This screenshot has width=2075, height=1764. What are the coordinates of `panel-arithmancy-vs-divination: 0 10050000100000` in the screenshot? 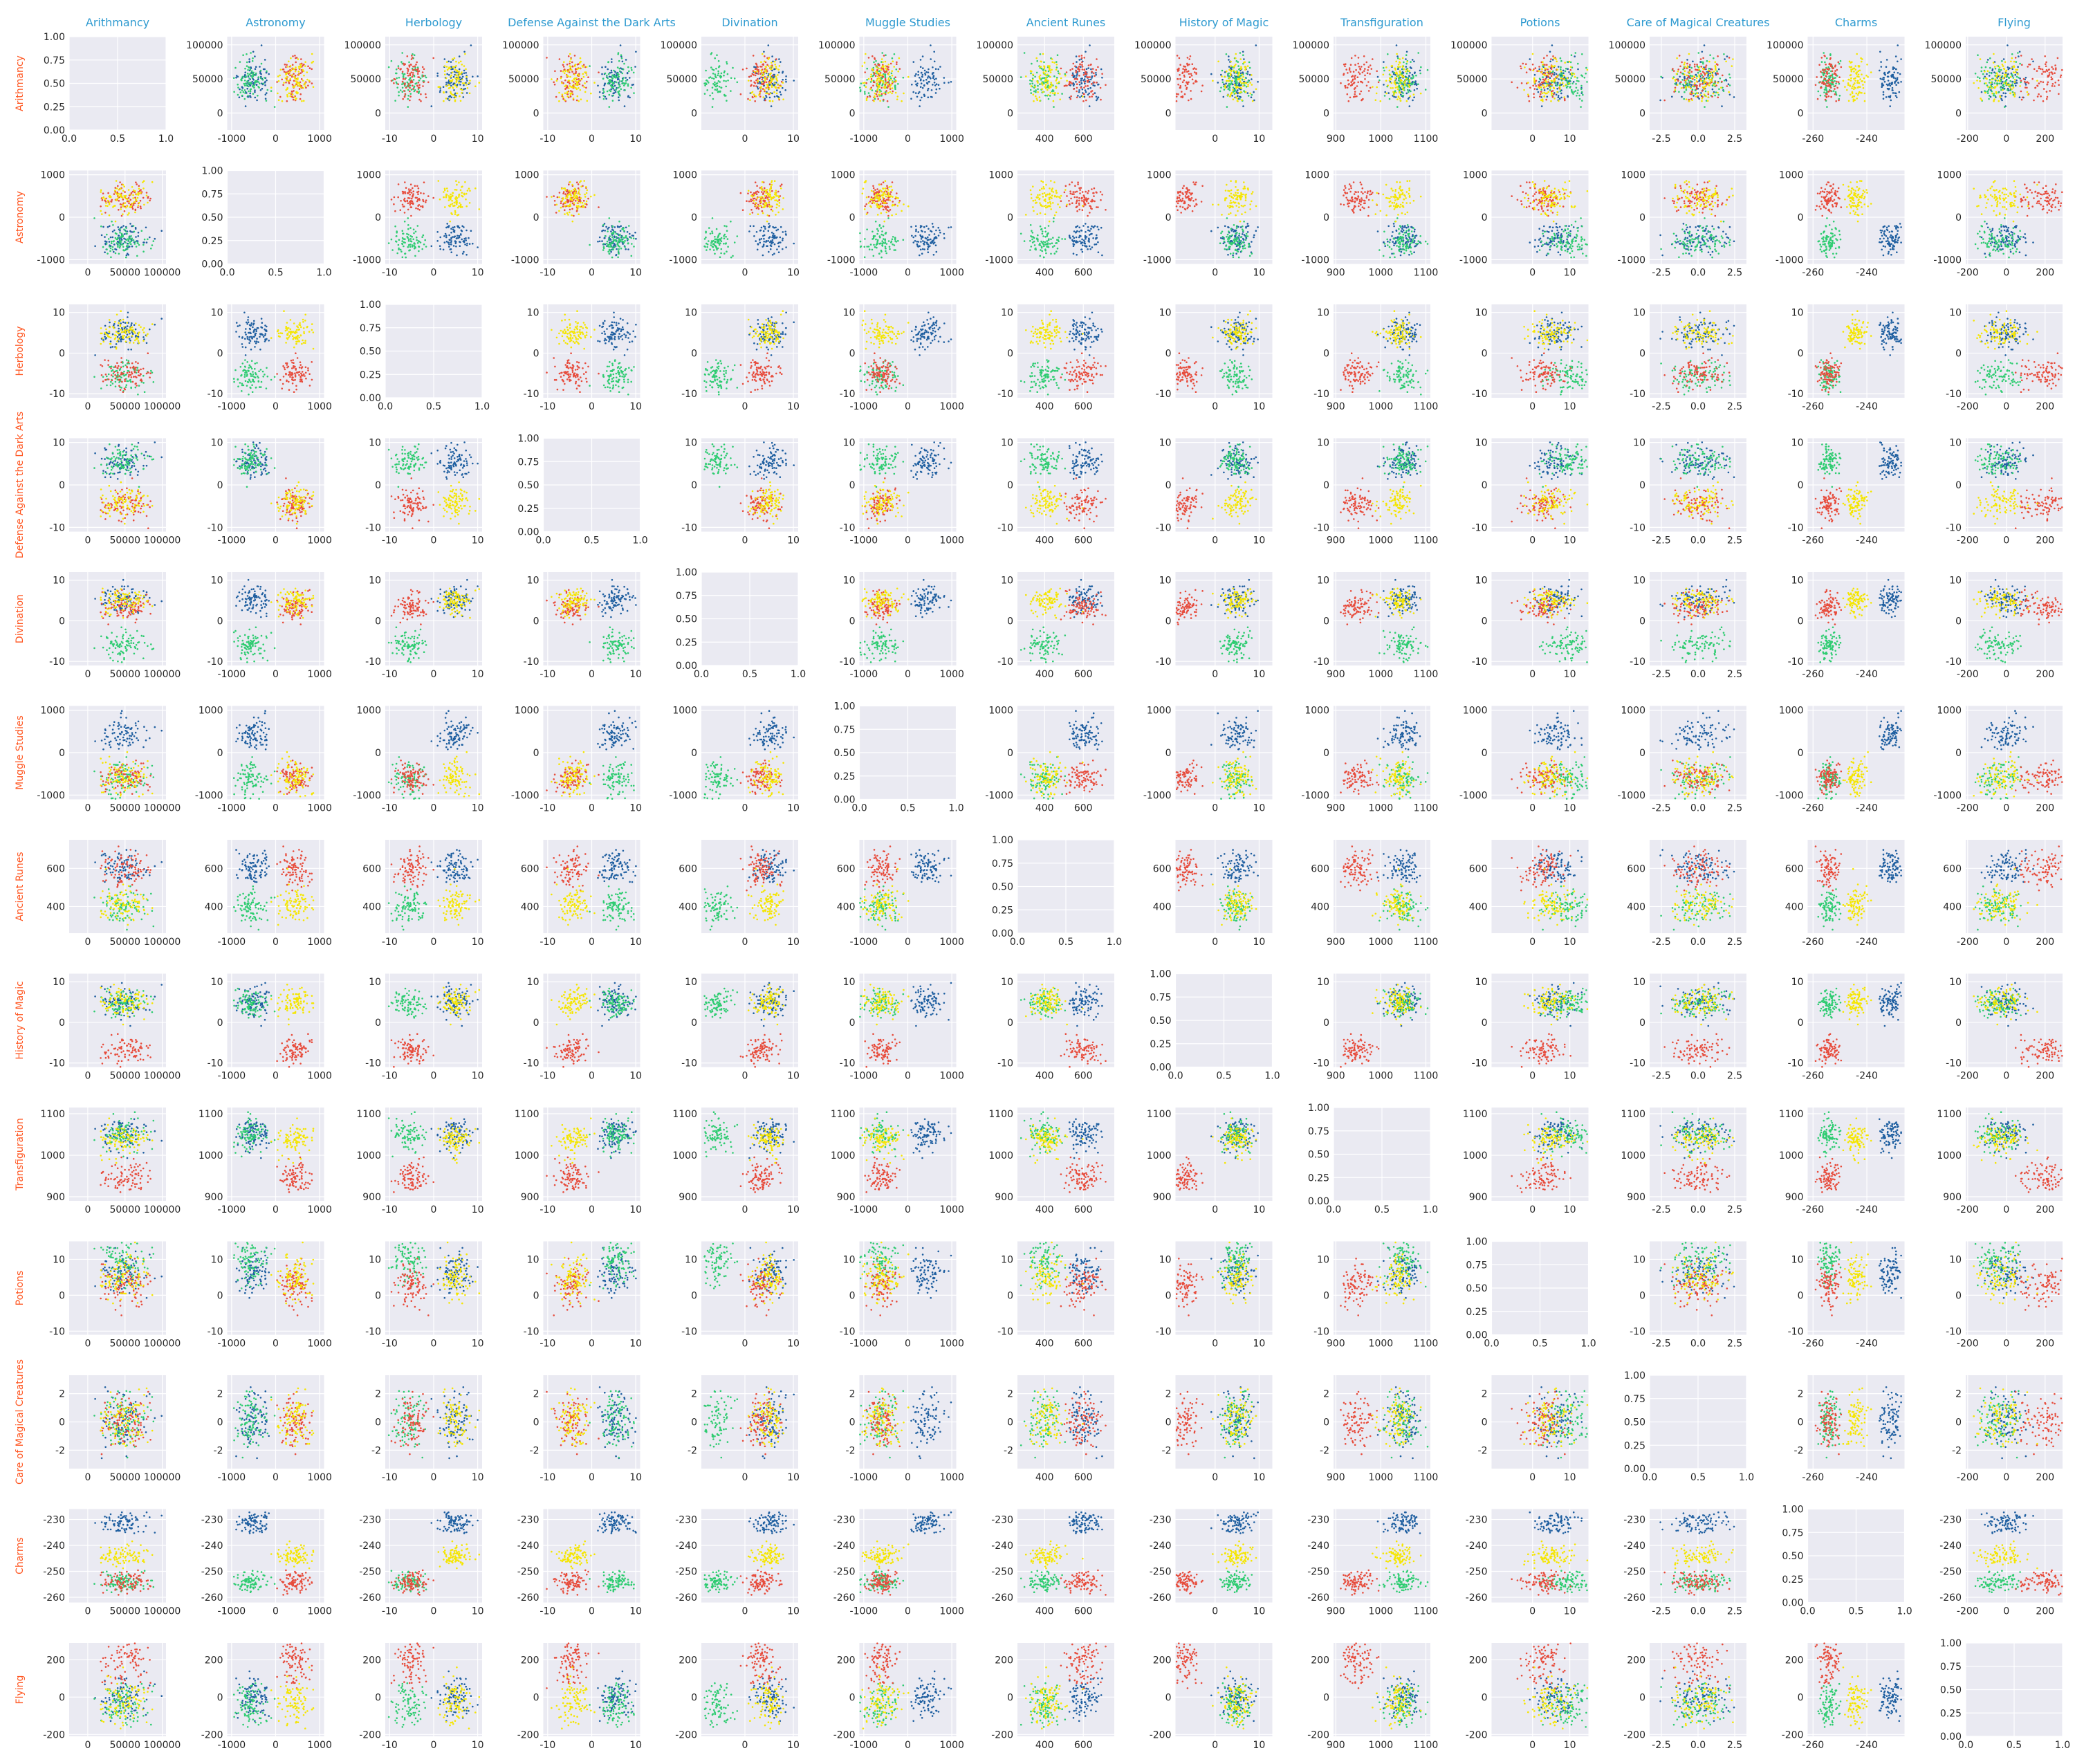 It's located at (730, 91).